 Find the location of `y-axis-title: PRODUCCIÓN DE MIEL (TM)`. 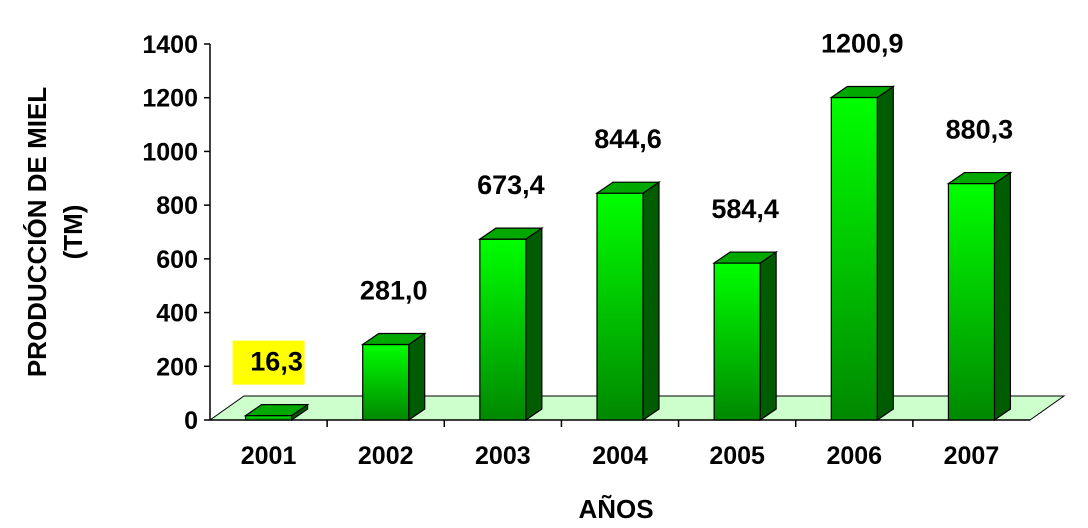

y-axis-title: PRODUCCIÓN DE MIEL (TM) is located at coordinates (55, 232).